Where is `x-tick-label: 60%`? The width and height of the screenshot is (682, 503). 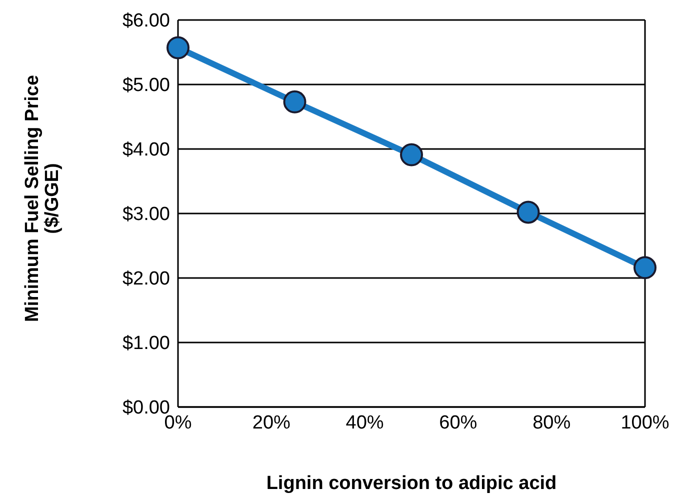 x-tick-label: 60% is located at coordinates (458, 423).